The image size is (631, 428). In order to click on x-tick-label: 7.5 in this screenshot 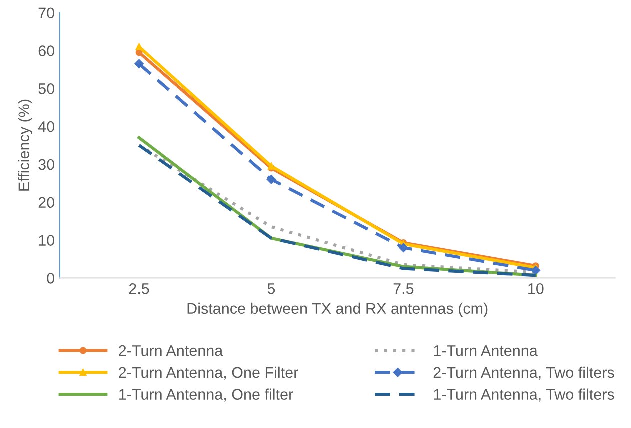, I will do `click(404, 289)`.